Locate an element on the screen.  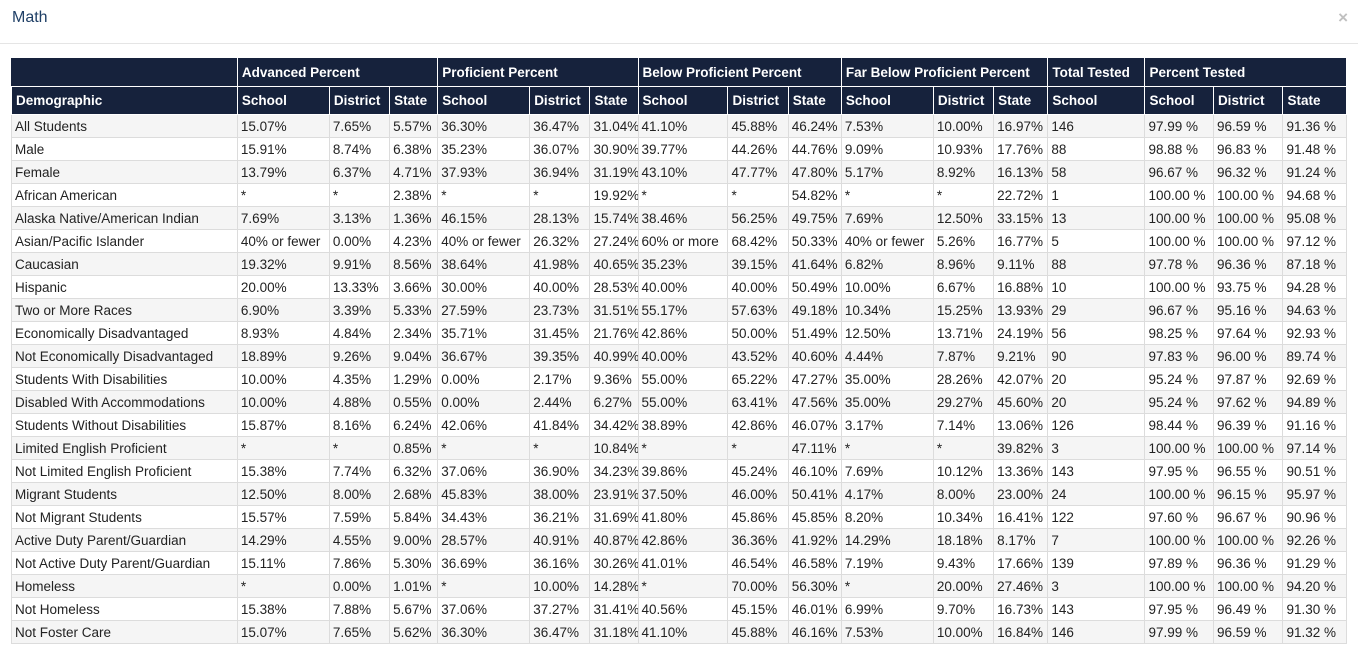
table-cell: 31.04% is located at coordinates (614, 126).